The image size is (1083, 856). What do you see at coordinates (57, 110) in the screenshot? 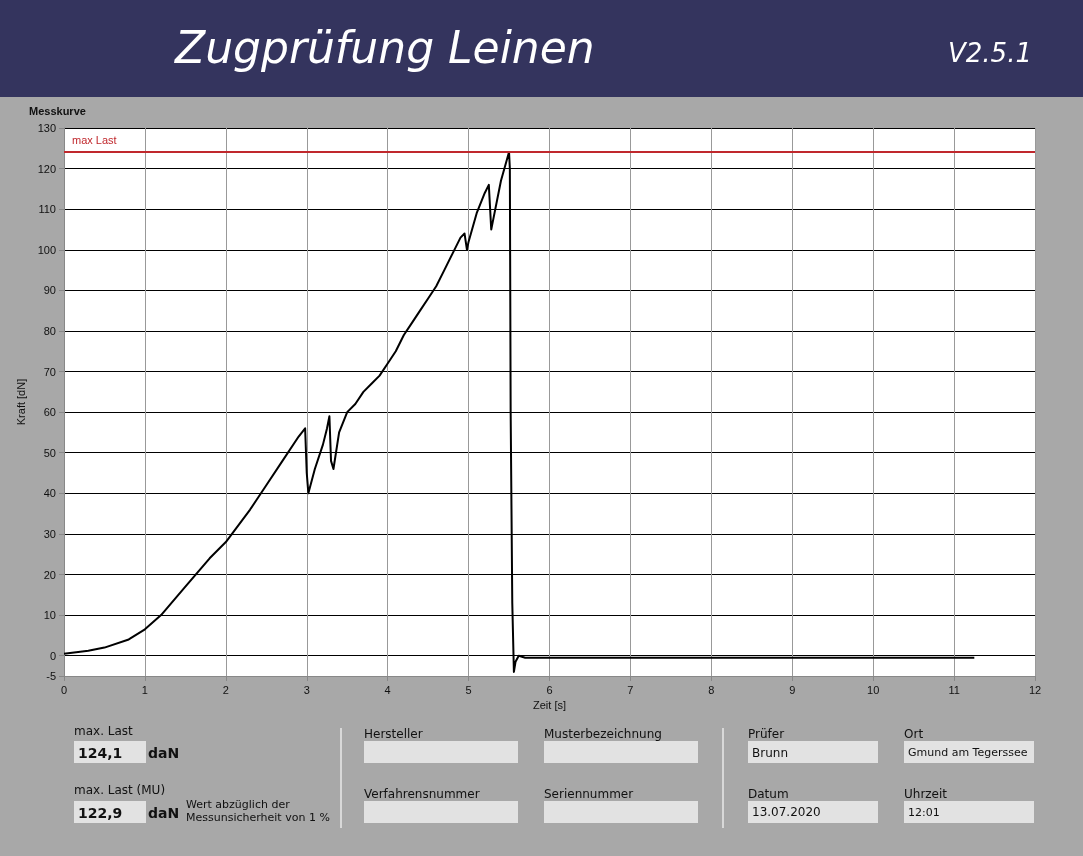
I see `chart-subtitle: Messkurve` at bounding box center [57, 110].